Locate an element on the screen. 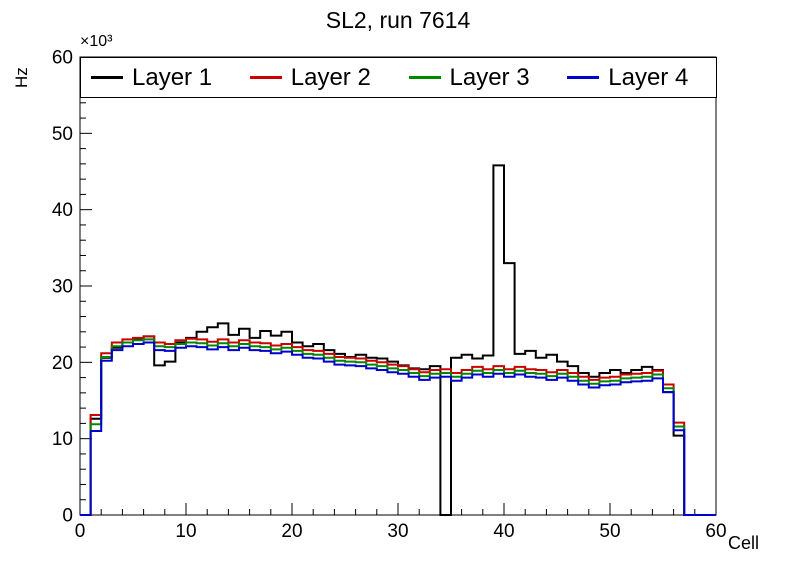 The height and width of the screenshot is (572, 796). chart-title: SL2, run 7614 is located at coordinates (398, 20).